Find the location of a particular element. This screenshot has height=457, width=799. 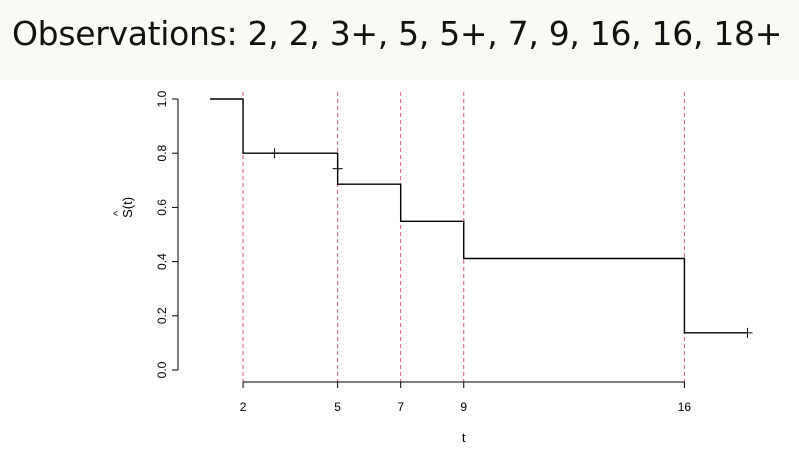

x-tick-label-2: 2 is located at coordinates (243, 407).